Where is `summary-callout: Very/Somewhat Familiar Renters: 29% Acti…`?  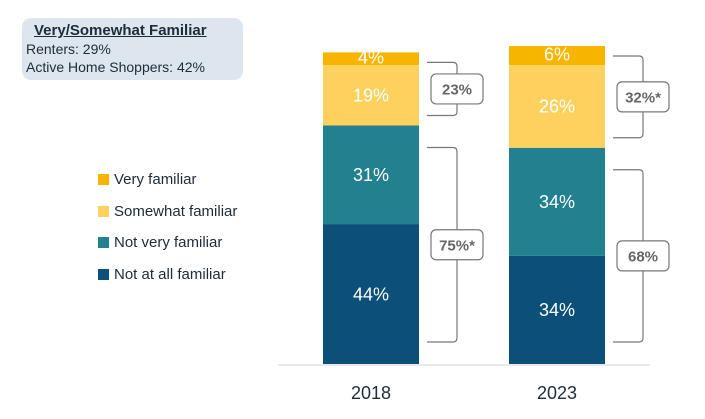 summary-callout: Very/Somewhat Familiar Renters: 29% Acti… is located at coordinates (132, 49).